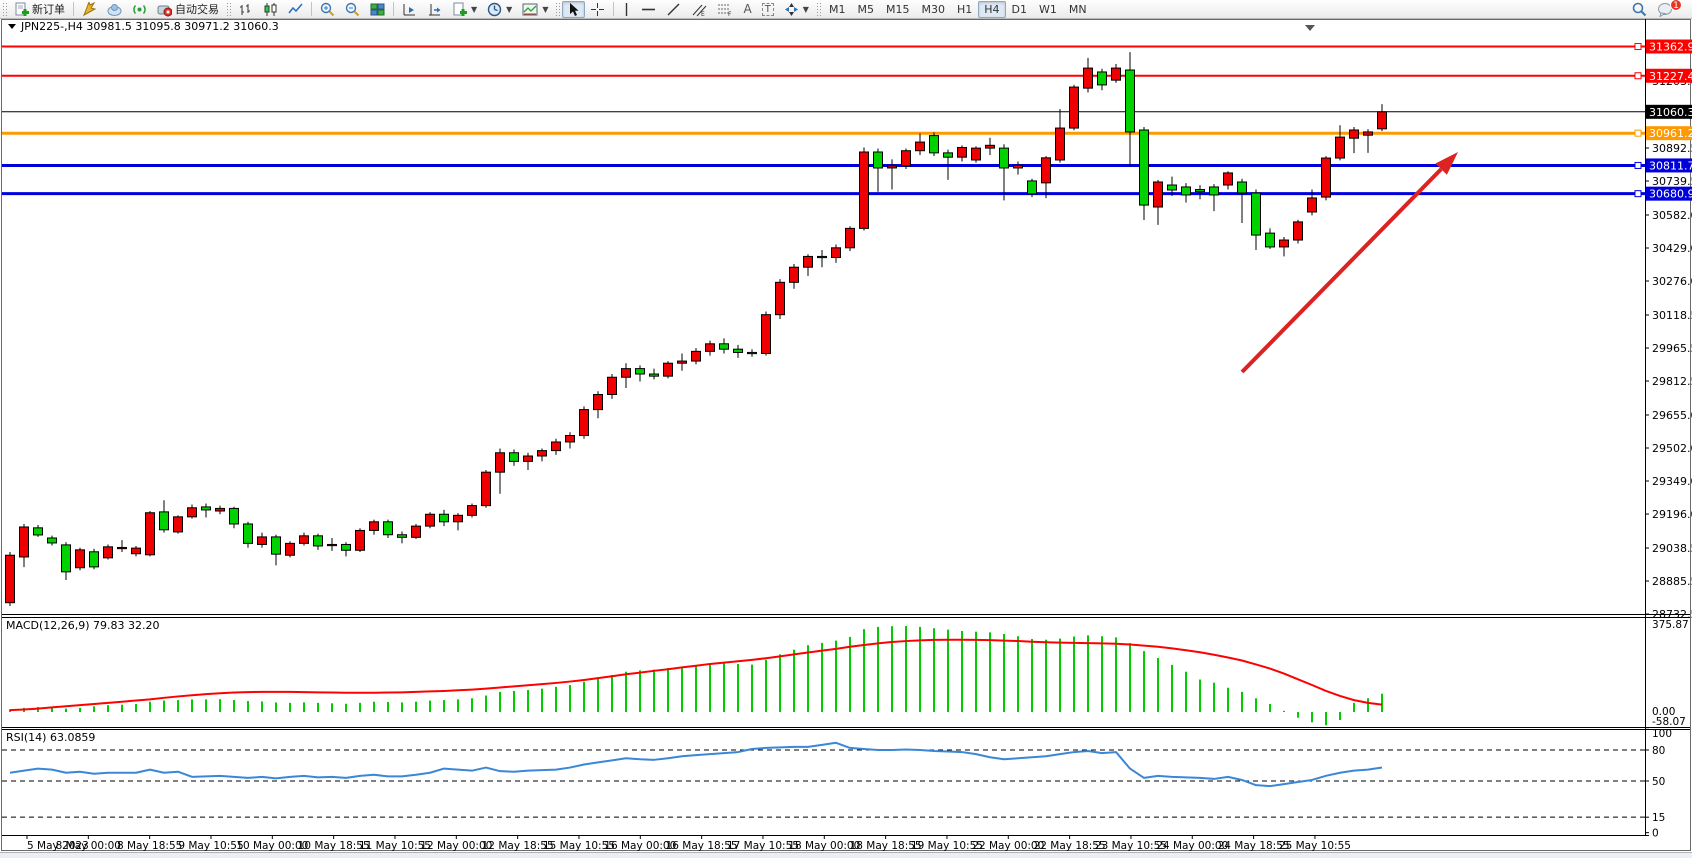 The image size is (1692, 858). Describe the element at coordinates (702, 846) in the screenshot. I see `time-axis-label: 16 May 18:55` at that location.